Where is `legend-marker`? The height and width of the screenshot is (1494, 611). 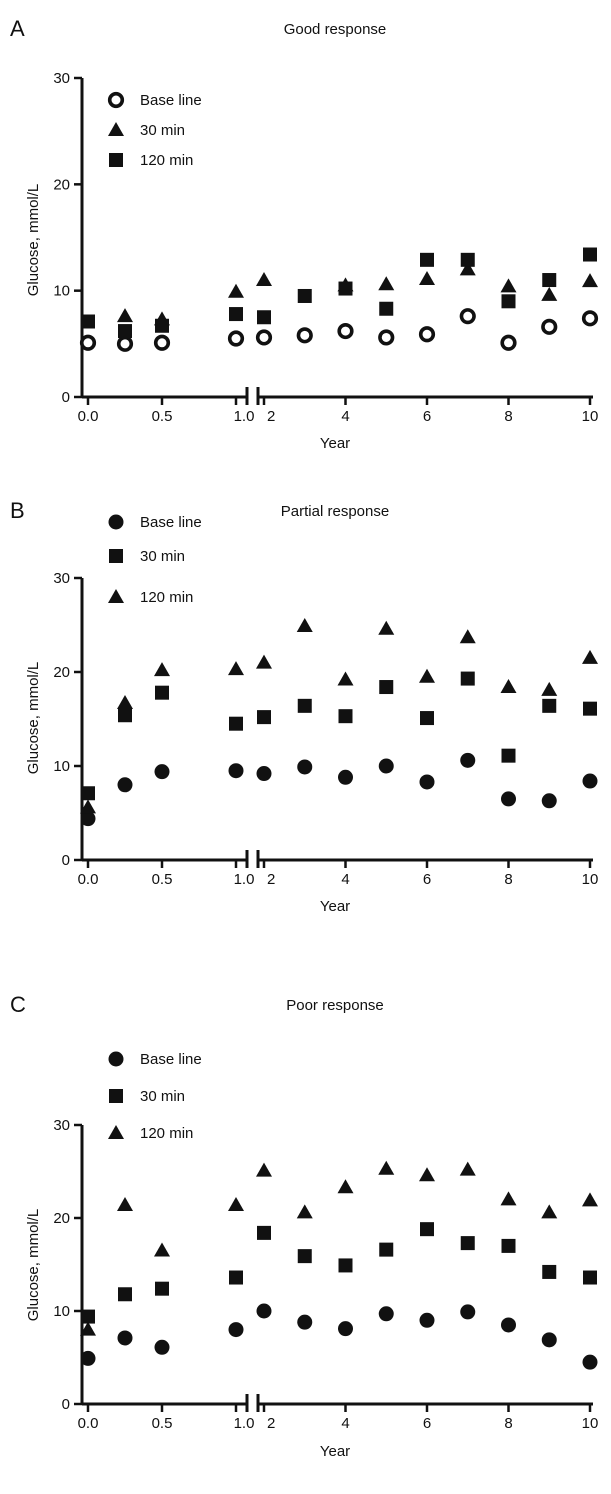
legend-marker is located at coordinates (116, 596).